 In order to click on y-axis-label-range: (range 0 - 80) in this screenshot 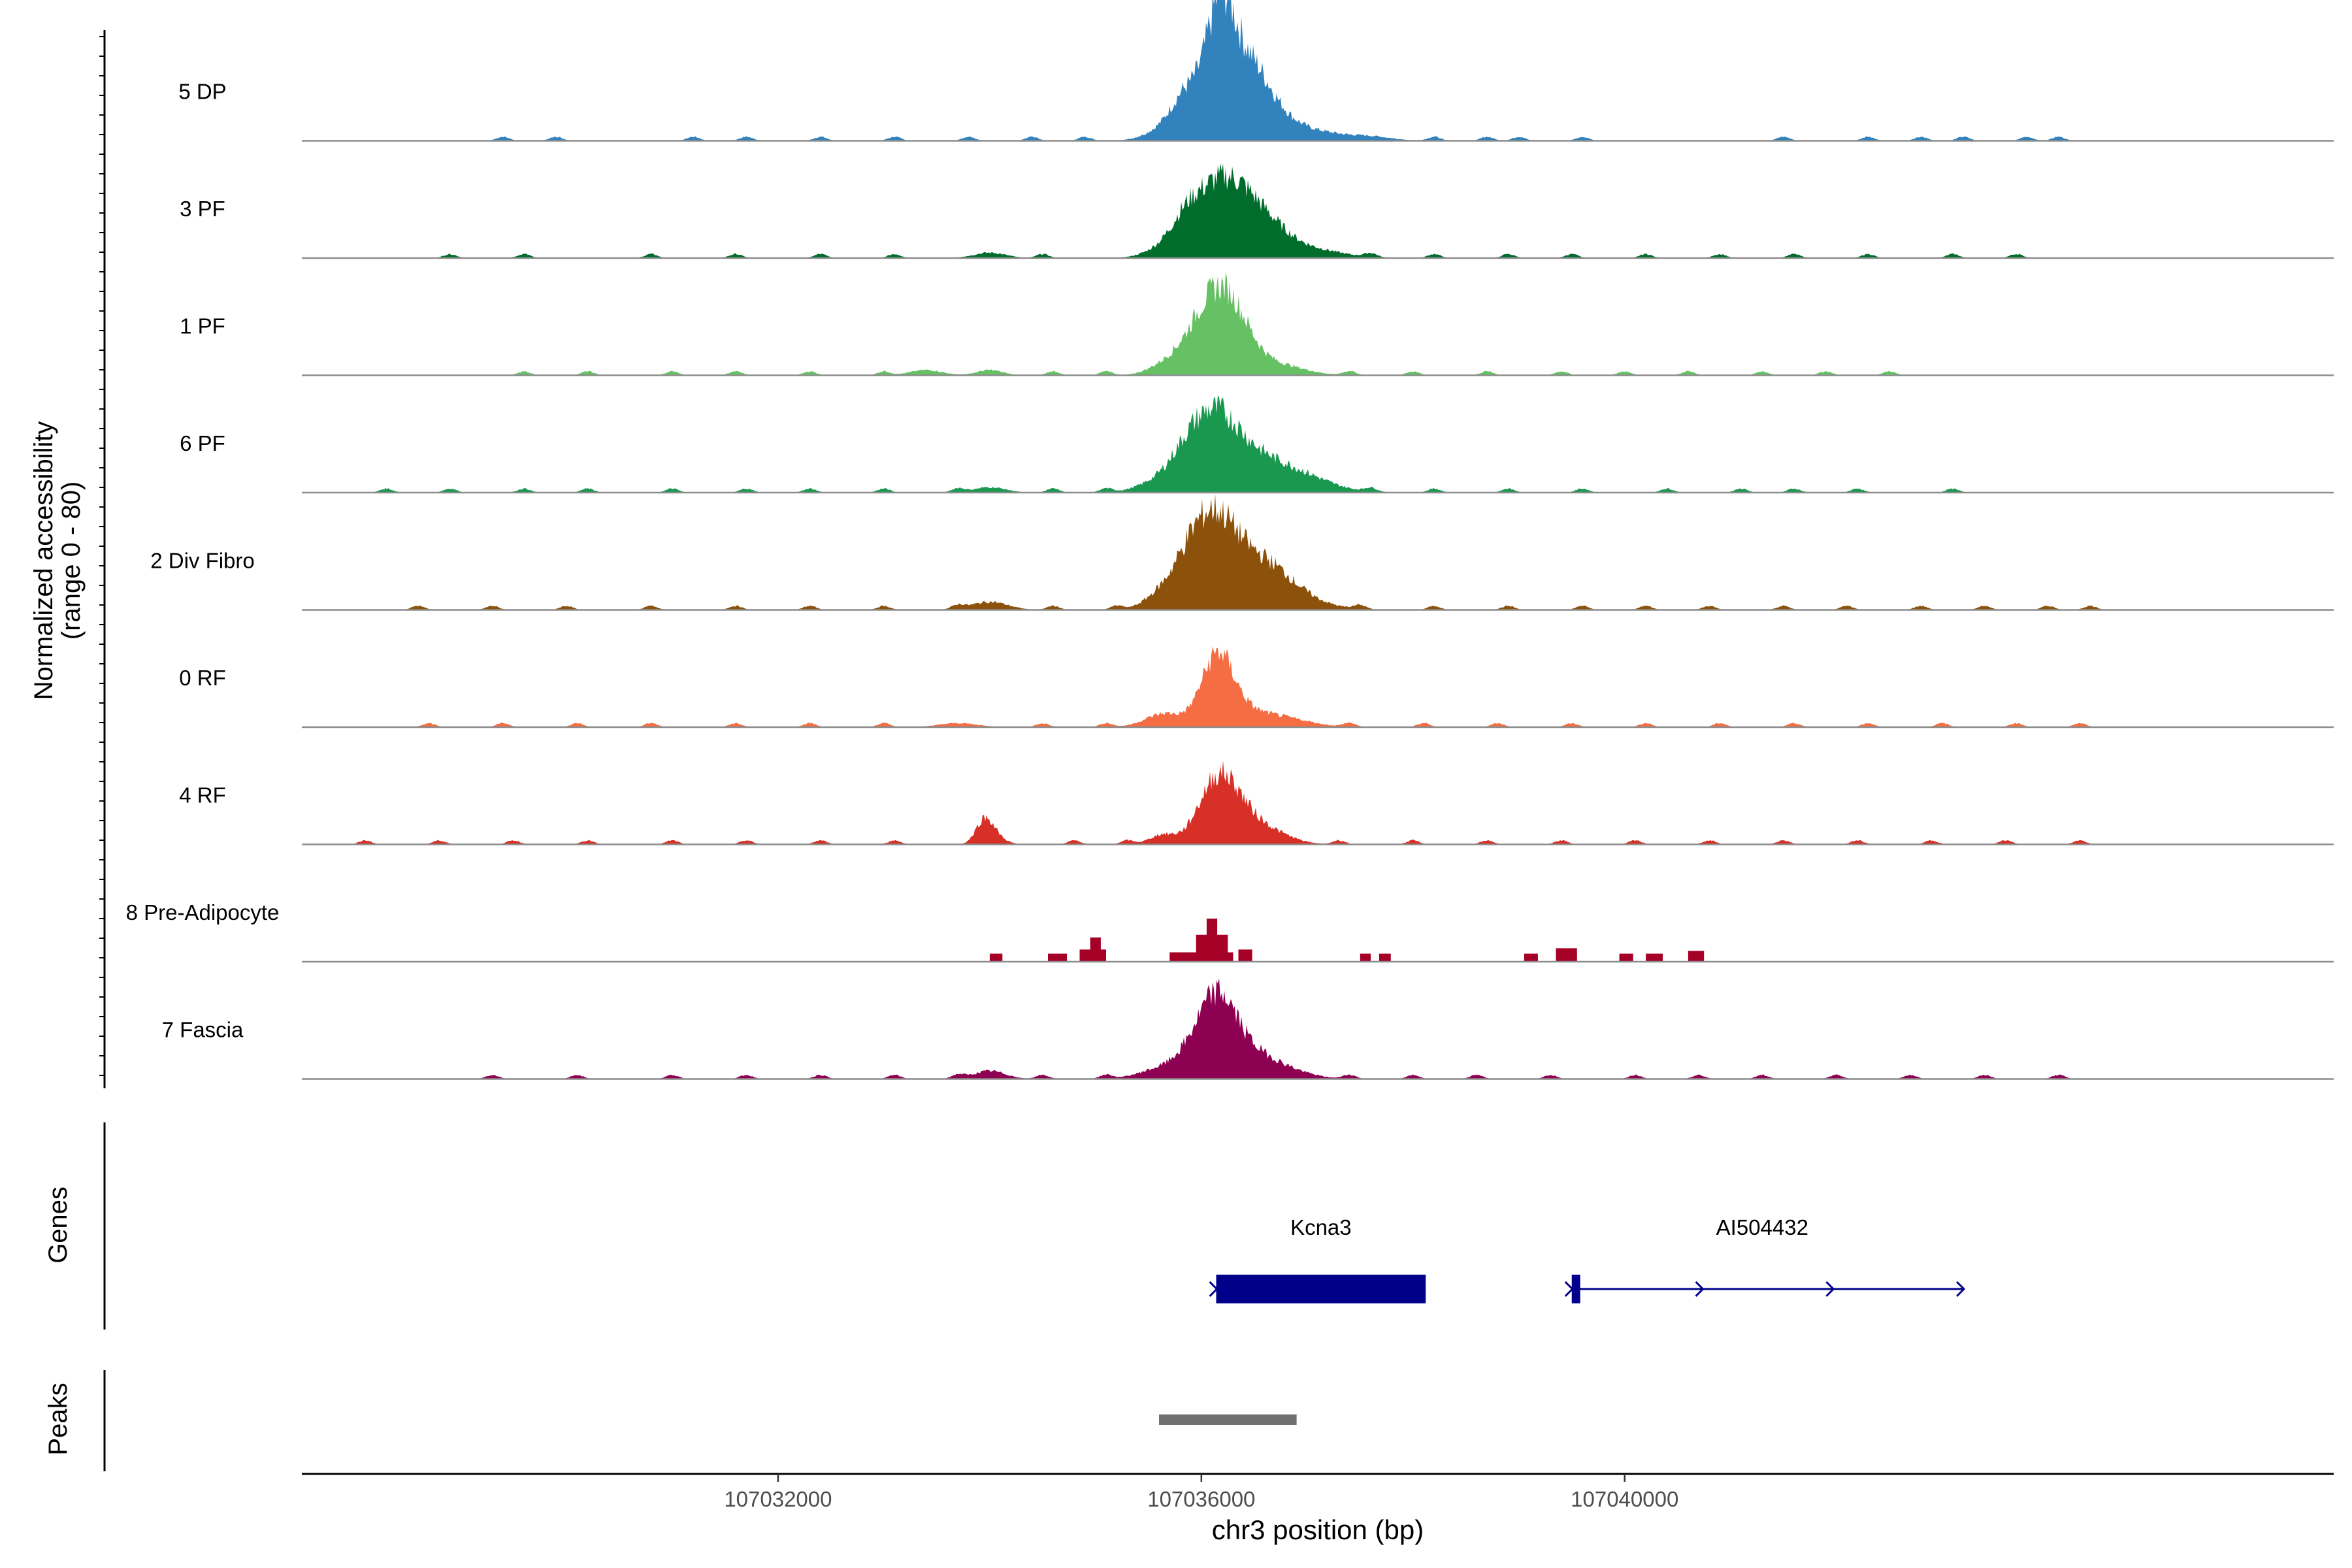, I will do `click(71, 561)`.